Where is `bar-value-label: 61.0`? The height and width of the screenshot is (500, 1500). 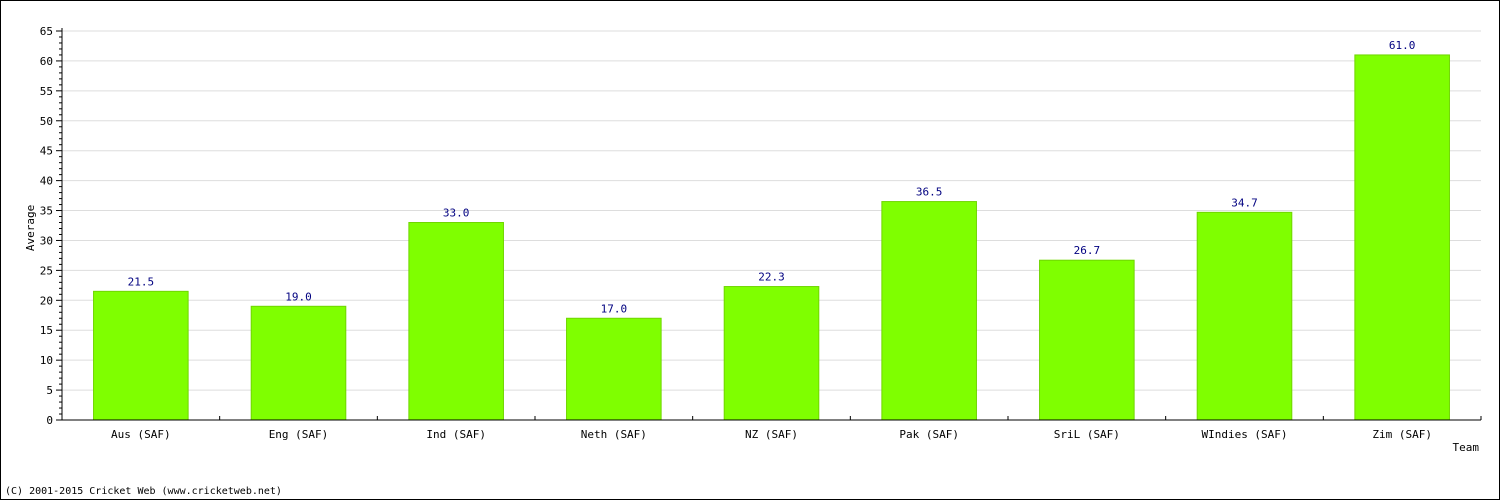
bar-value-label: 61.0 is located at coordinates (1402, 45).